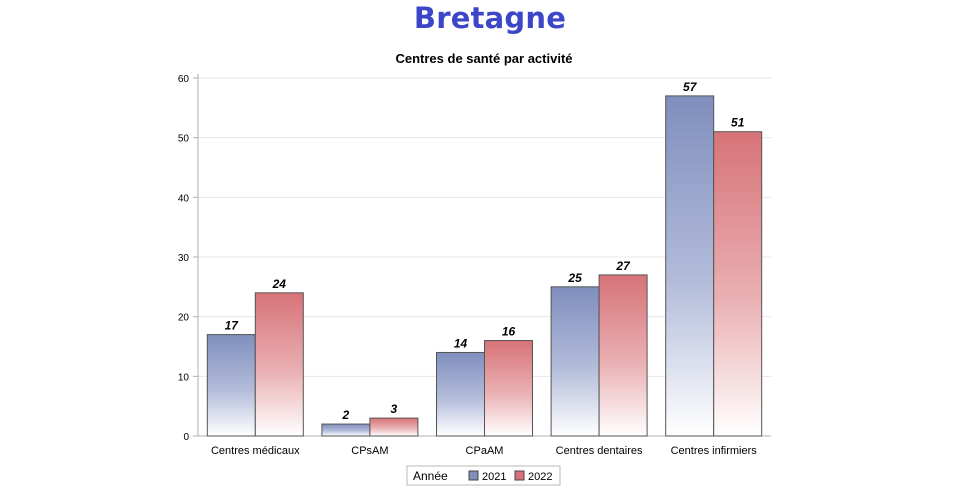  Describe the element at coordinates (430, 476) in the screenshot. I see `legend-title: Année` at that location.